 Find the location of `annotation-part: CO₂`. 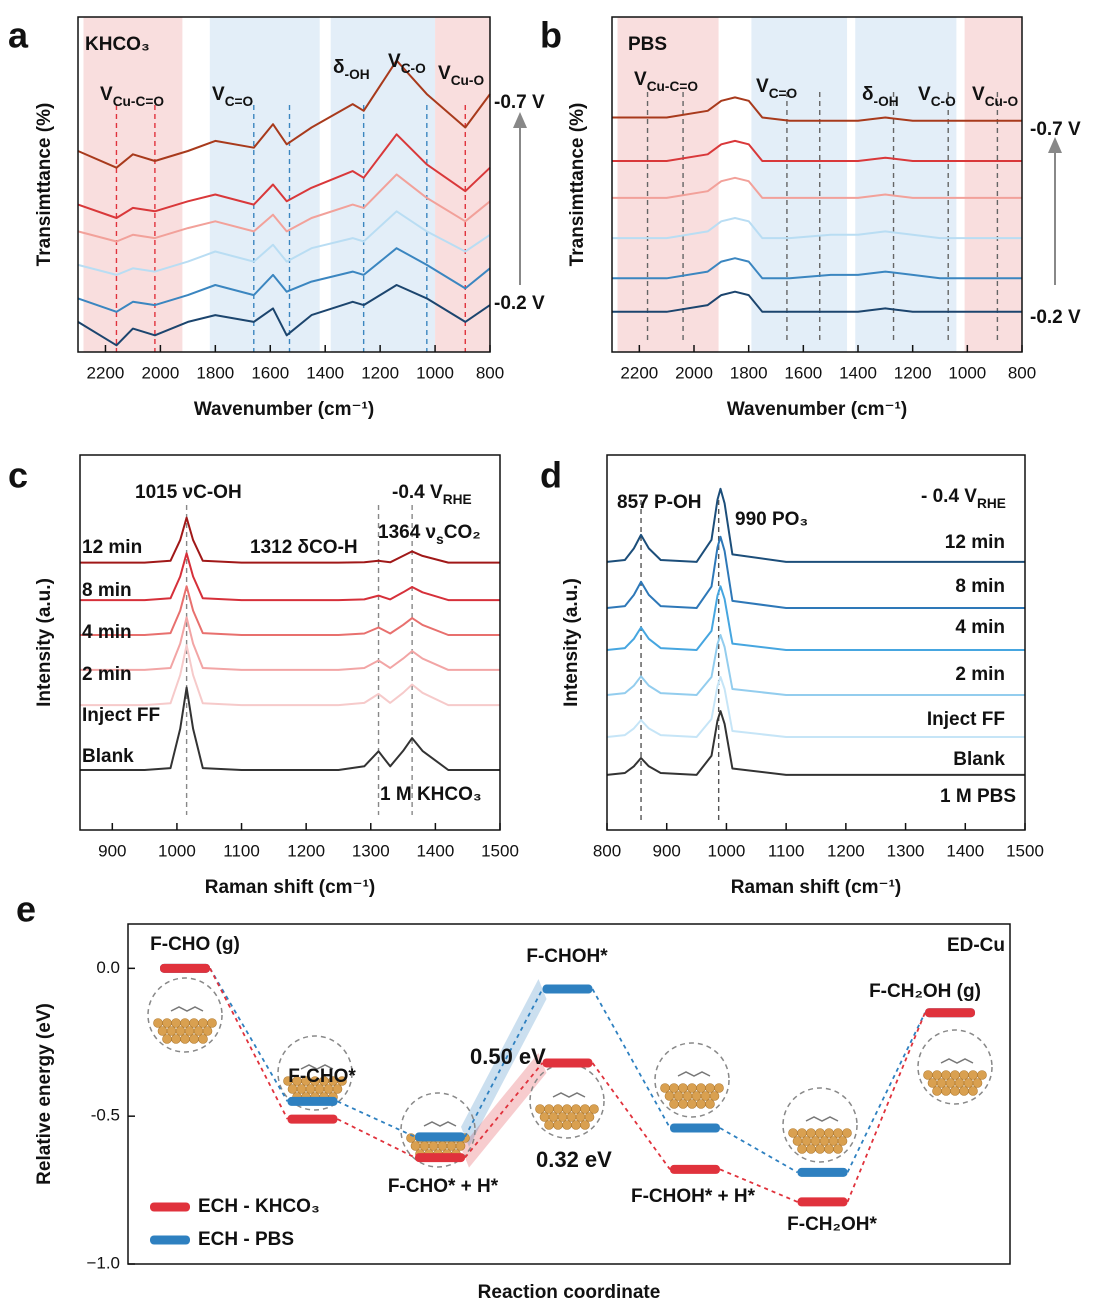

annotation-part: CO₂ is located at coordinates (462, 532).